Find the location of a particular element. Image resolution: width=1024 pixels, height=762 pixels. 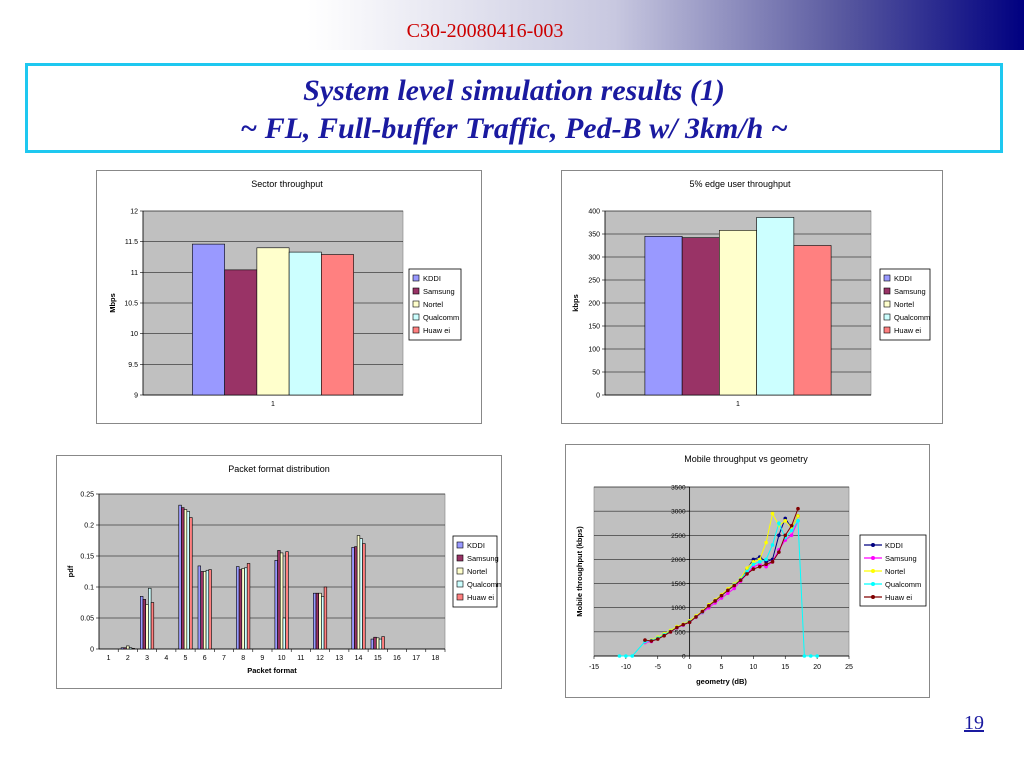

y-tick-label: 11 is located at coordinates (134, 273).